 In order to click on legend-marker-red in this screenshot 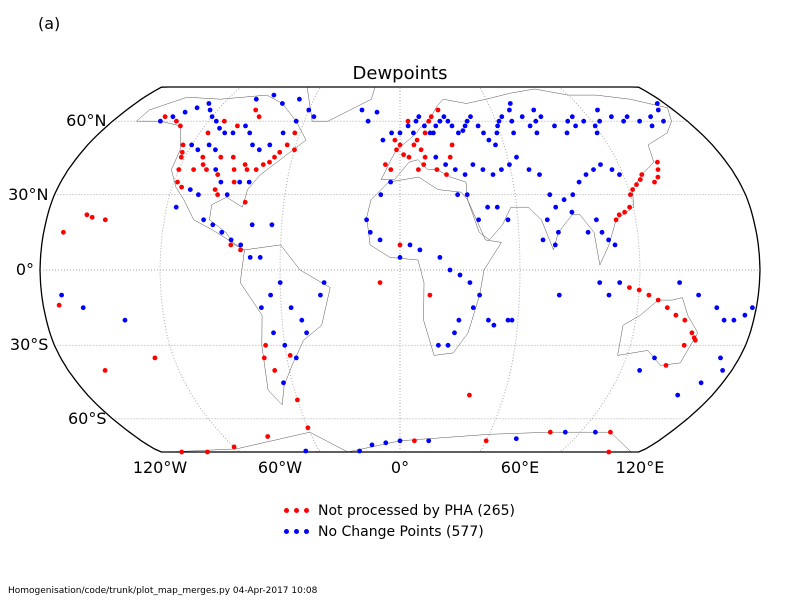, I will do `click(301, 510)`.